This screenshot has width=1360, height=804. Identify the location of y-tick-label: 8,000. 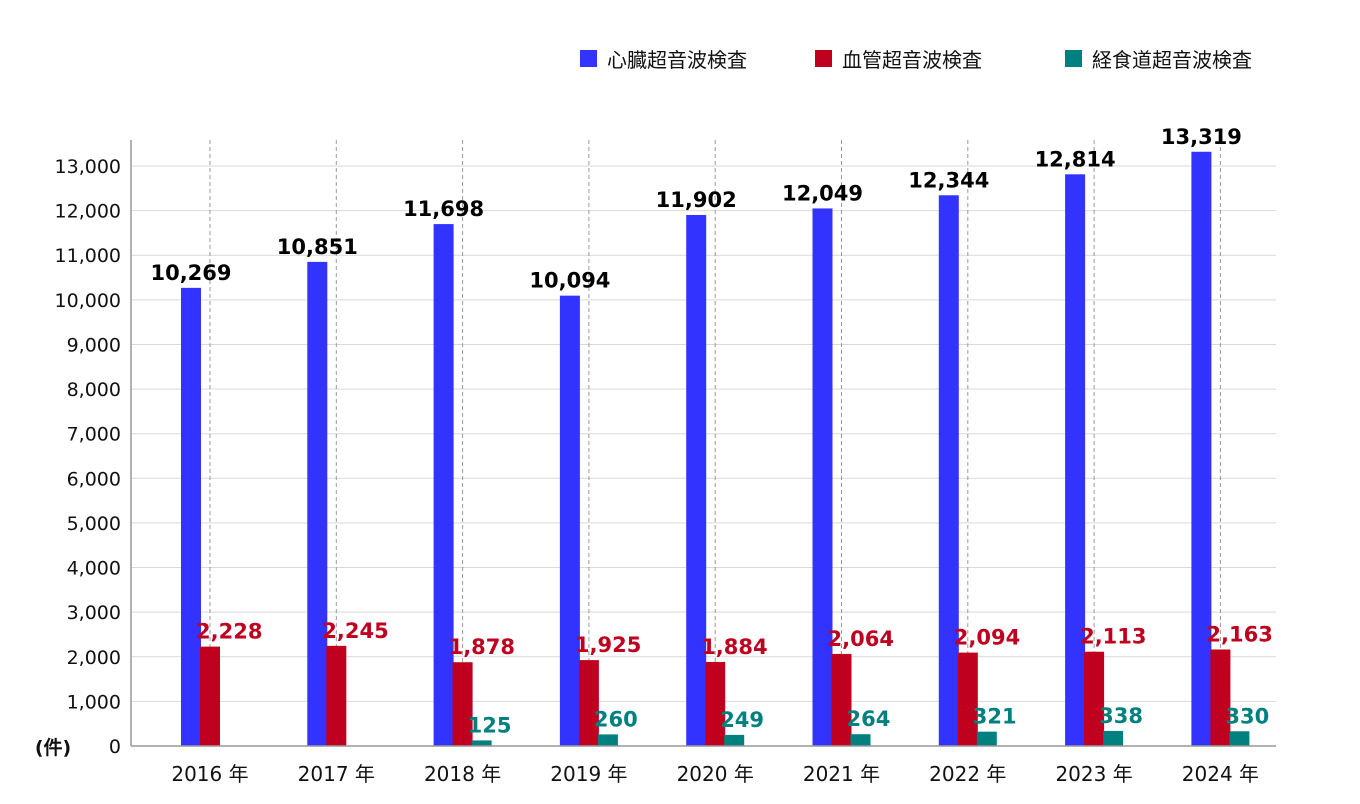
(94, 390).